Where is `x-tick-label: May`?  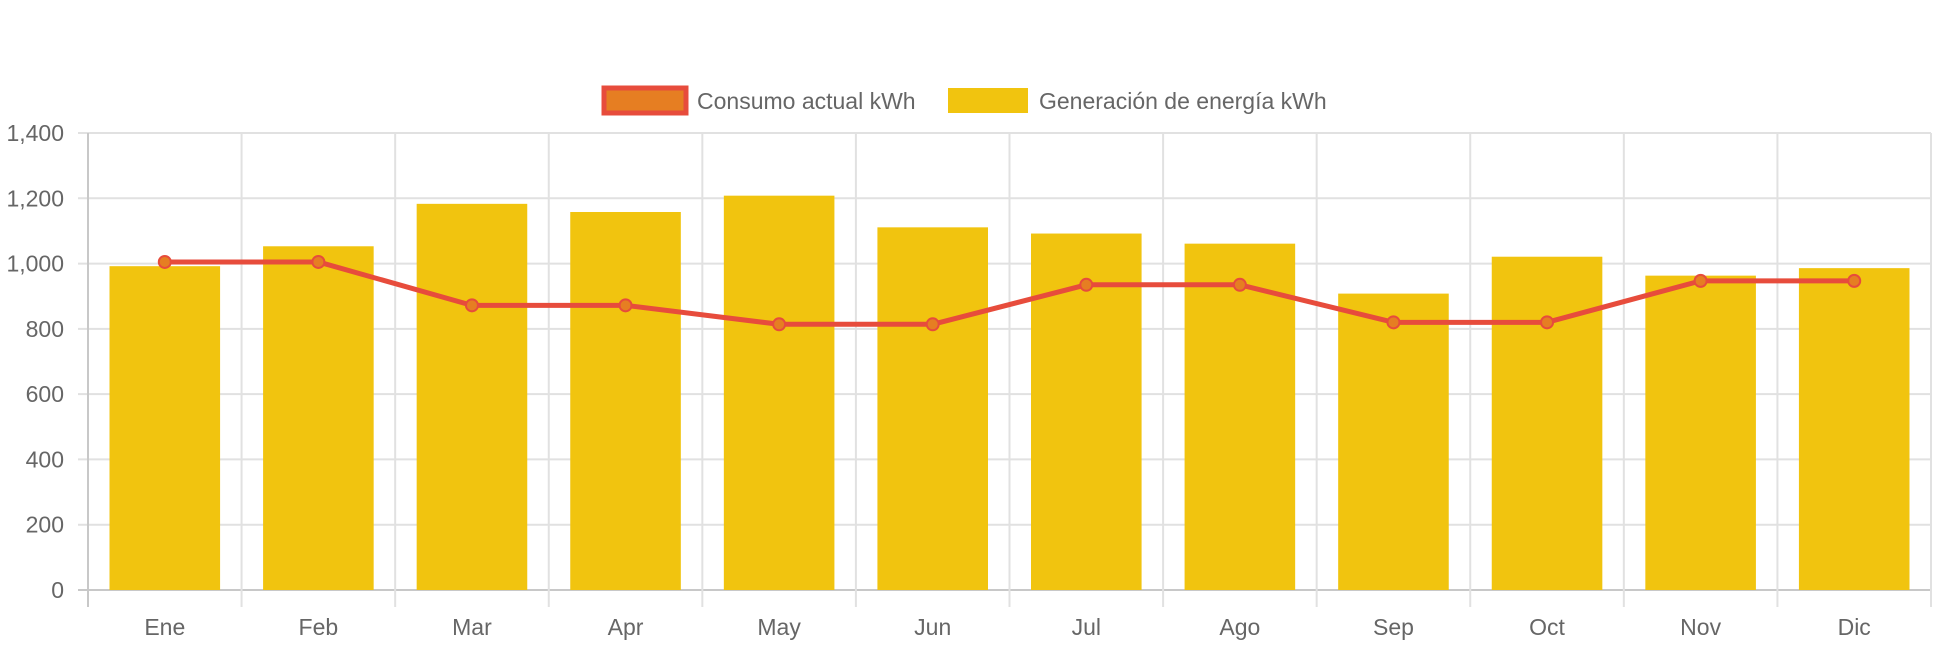
x-tick-label: May is located at coordinates (779, 627).